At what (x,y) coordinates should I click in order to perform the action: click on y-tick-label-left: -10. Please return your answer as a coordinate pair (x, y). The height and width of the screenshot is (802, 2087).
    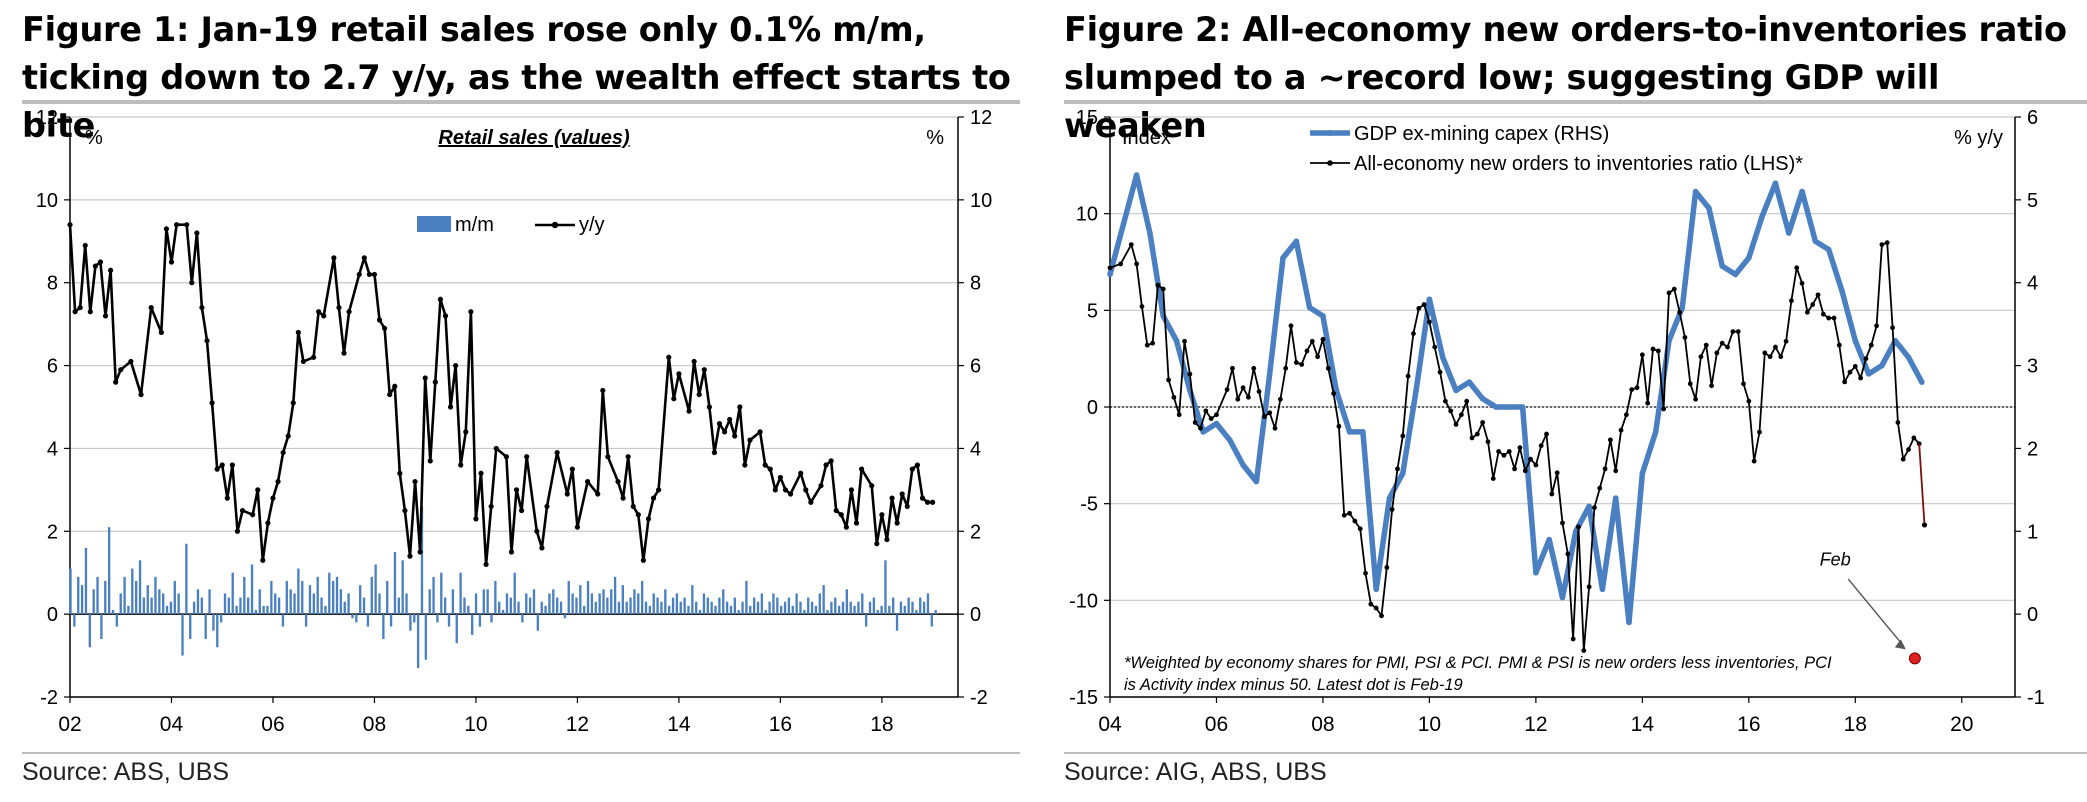
    Looking at the image, I should click on (1083, 601).